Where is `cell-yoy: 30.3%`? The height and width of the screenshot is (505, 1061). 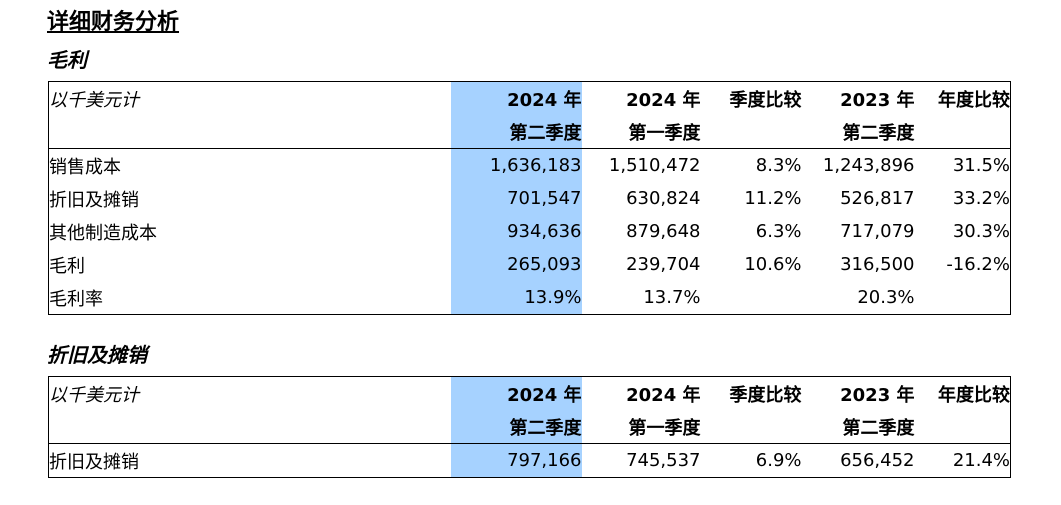 cell-yoy: 30.3% is located at coordinates (981, 231).